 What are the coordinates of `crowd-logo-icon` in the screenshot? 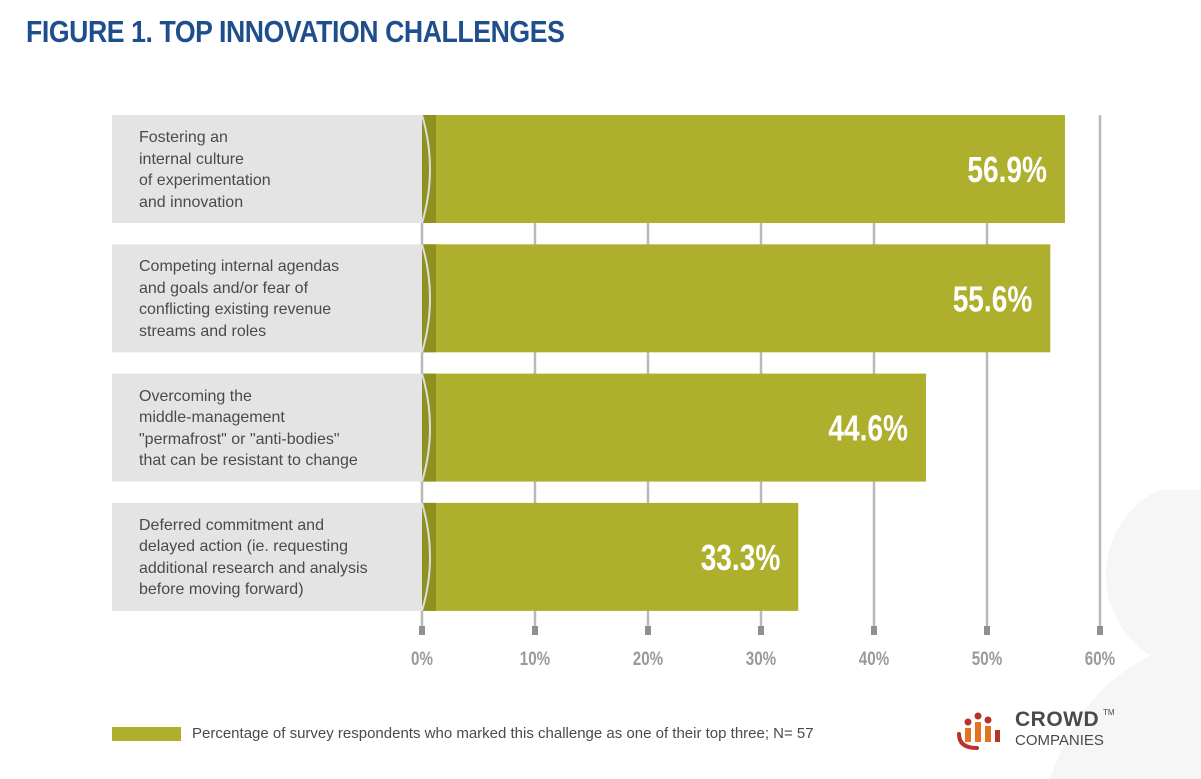 It's located at (978, 731).